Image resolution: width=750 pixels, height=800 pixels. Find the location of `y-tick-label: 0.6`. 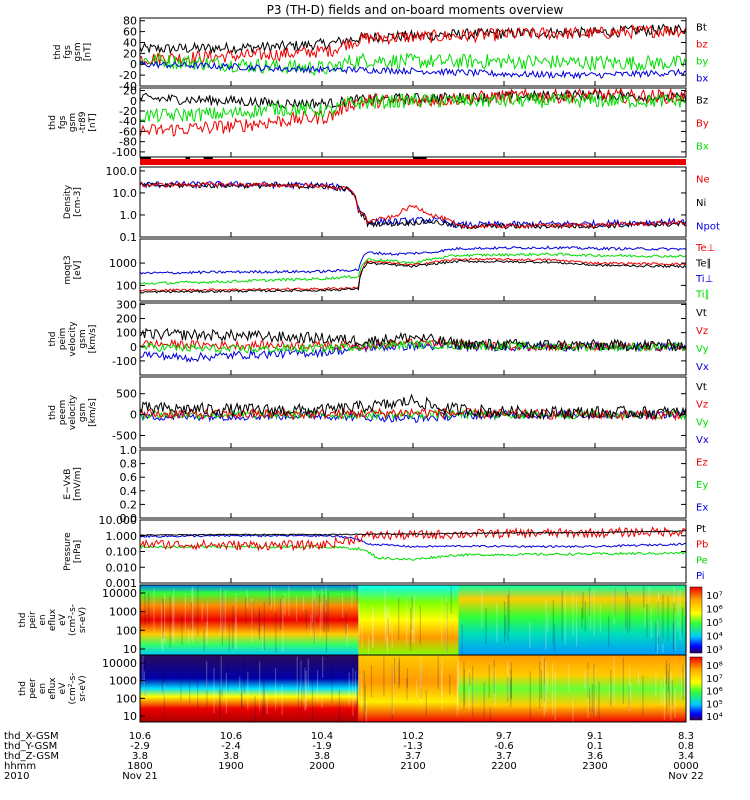

y-tick-label: 0.6 is located at coordinates (129, 477).